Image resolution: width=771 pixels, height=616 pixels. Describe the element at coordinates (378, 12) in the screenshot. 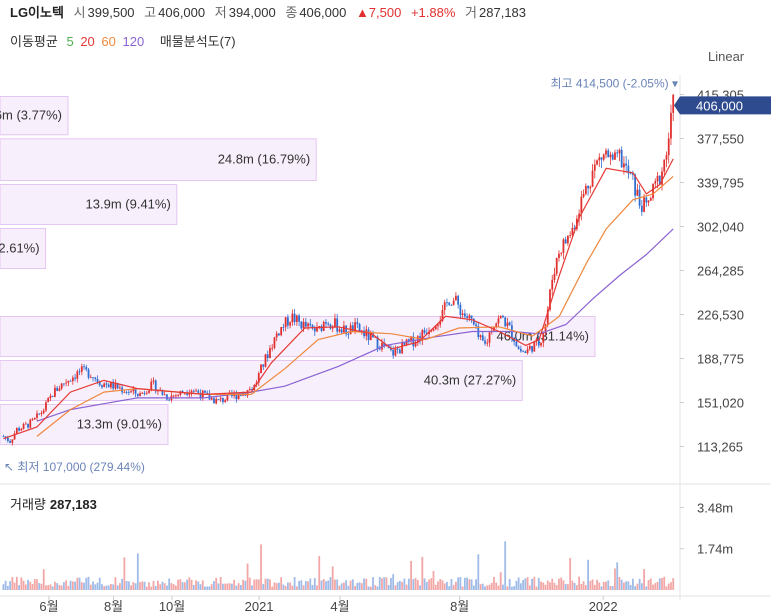

I see `change-value: ▲7,500` at that location.